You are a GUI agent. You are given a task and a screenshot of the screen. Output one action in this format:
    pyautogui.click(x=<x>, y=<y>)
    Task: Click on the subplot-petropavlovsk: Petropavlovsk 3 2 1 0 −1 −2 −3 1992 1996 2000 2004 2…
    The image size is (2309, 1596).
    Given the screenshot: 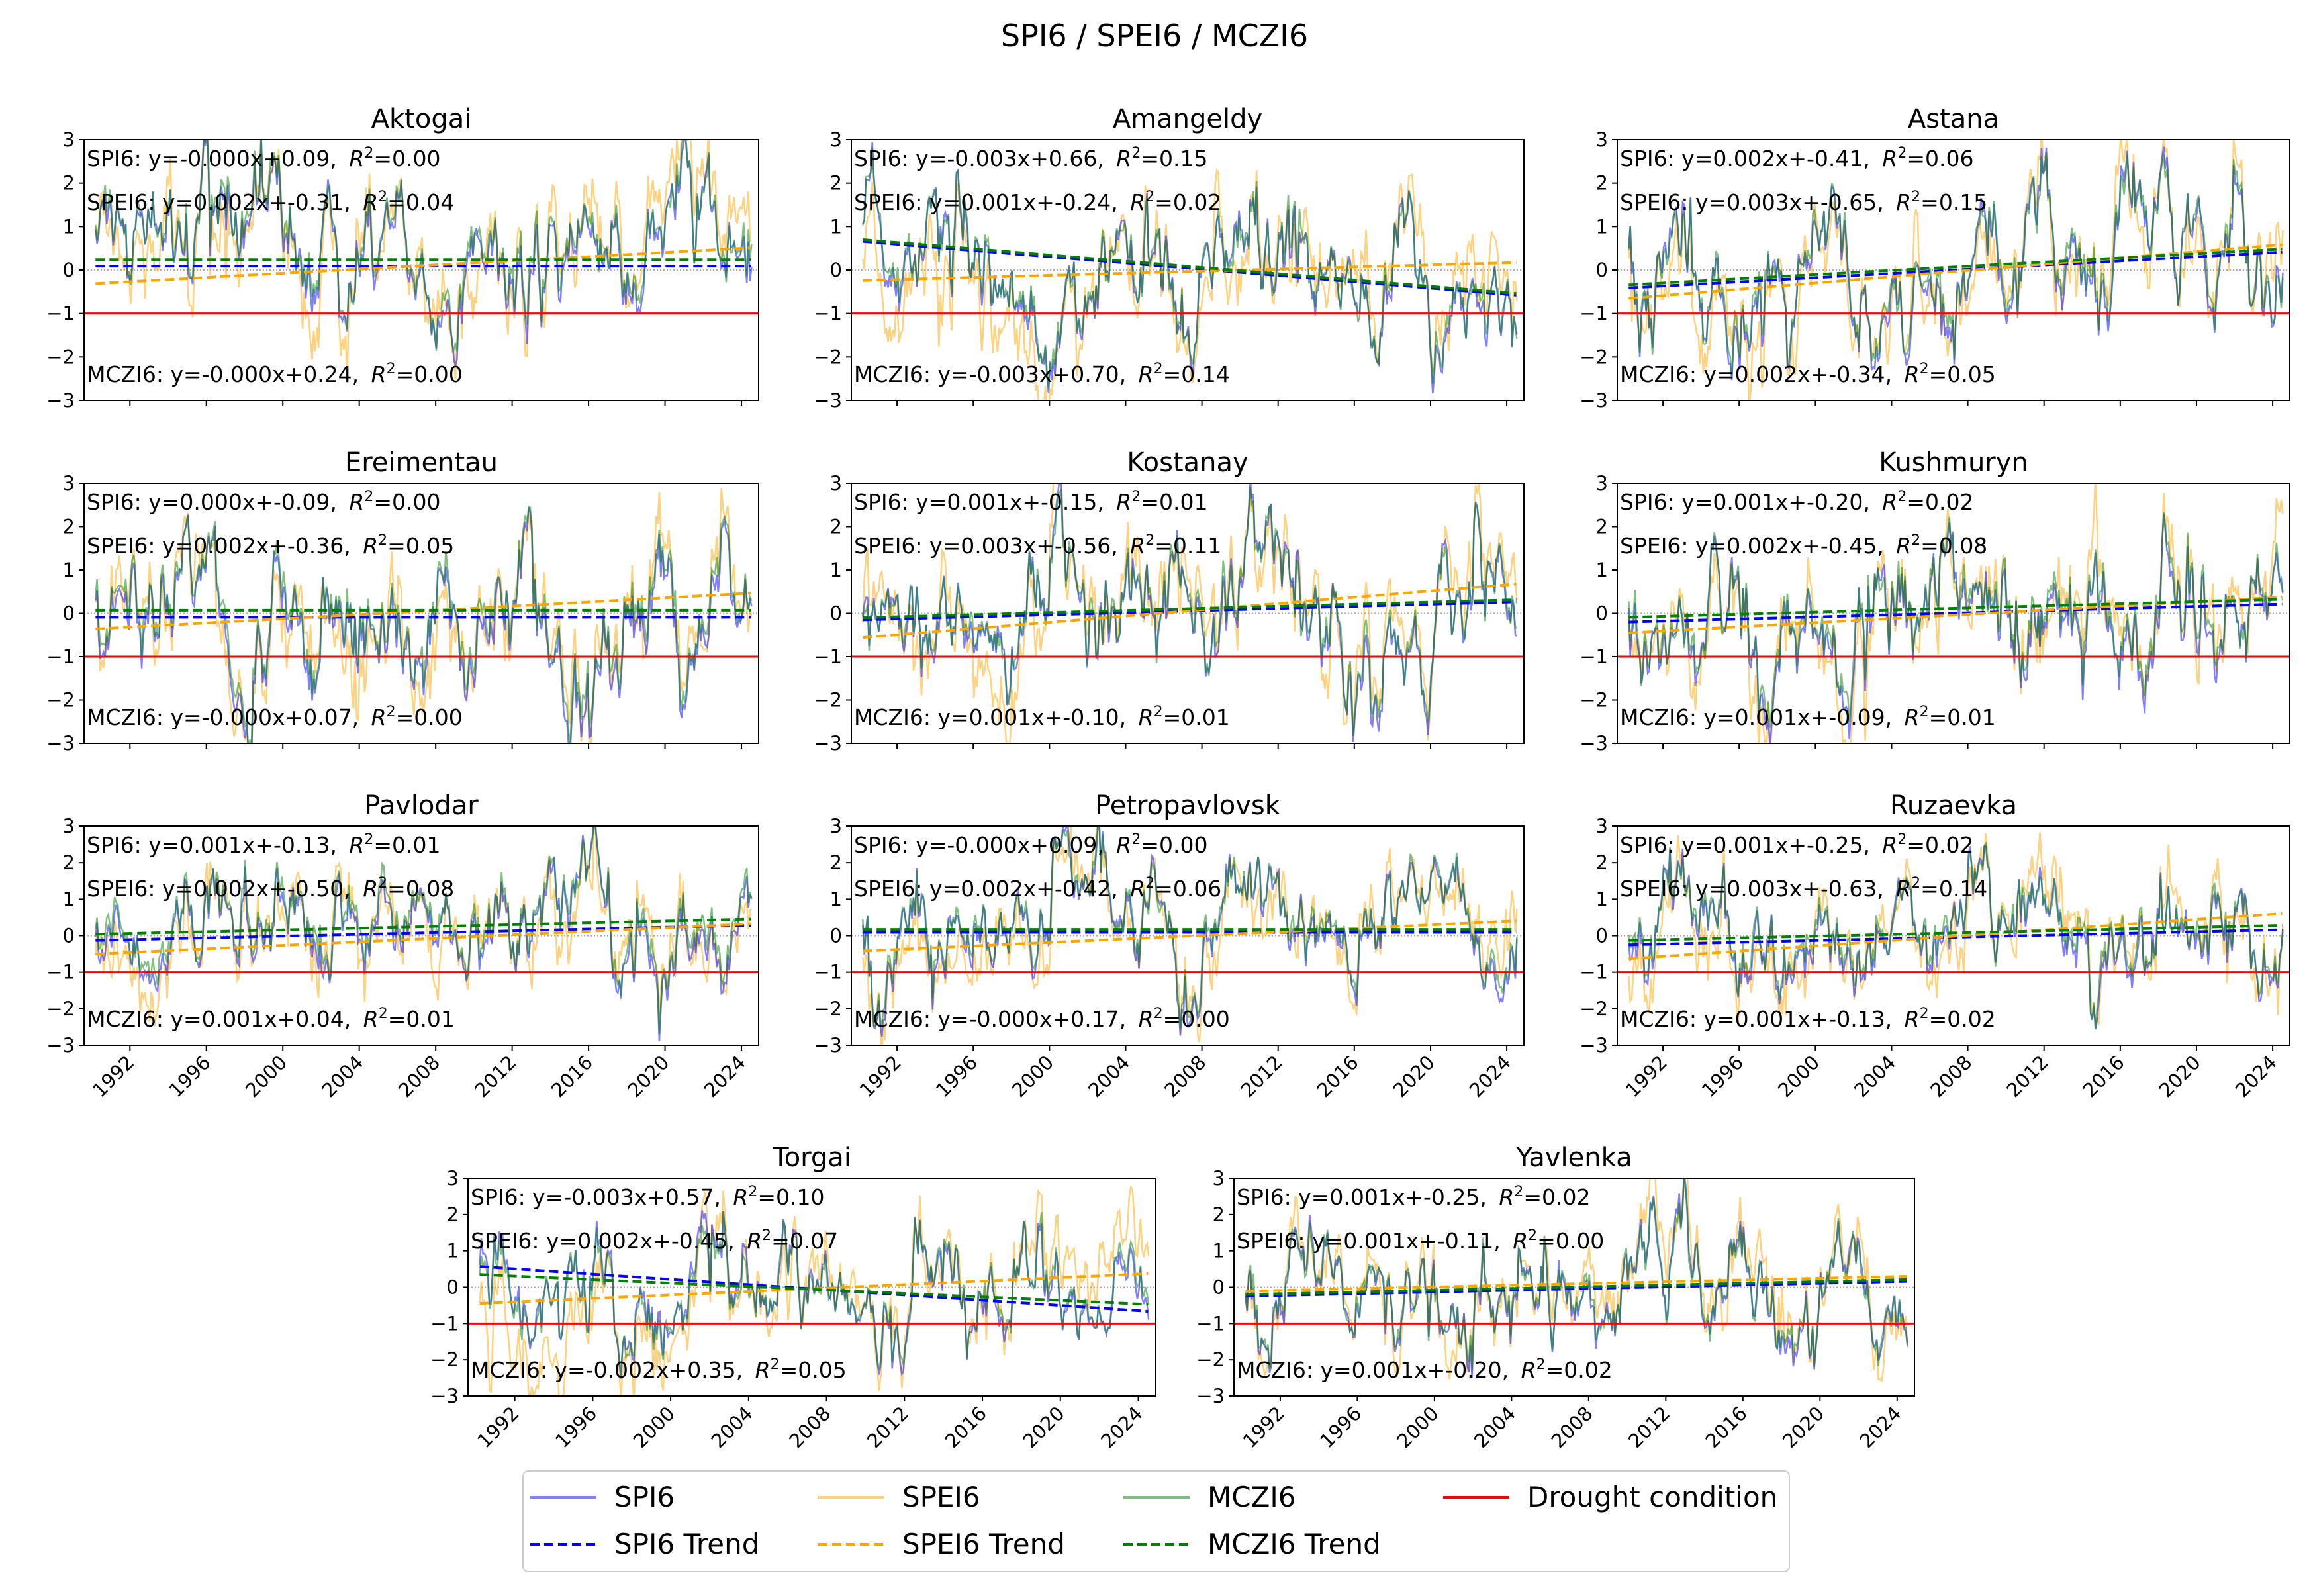 What is the action you would take?
    pyautogui.click(x=1169, y=946)
    